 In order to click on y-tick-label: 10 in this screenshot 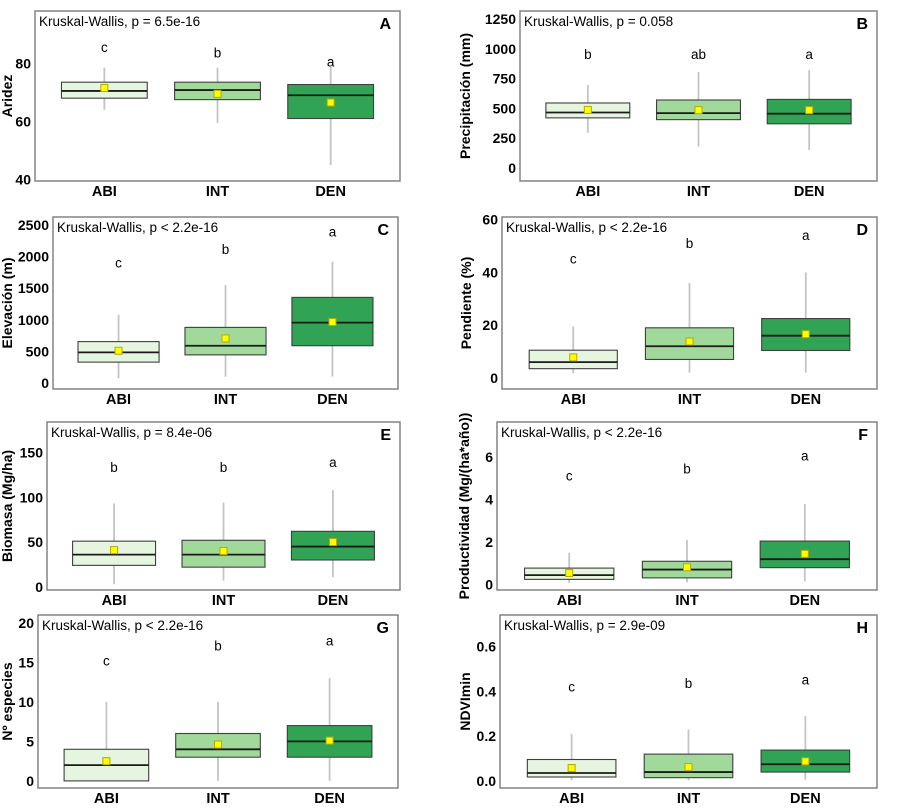, I will do `click(26, 702)`.